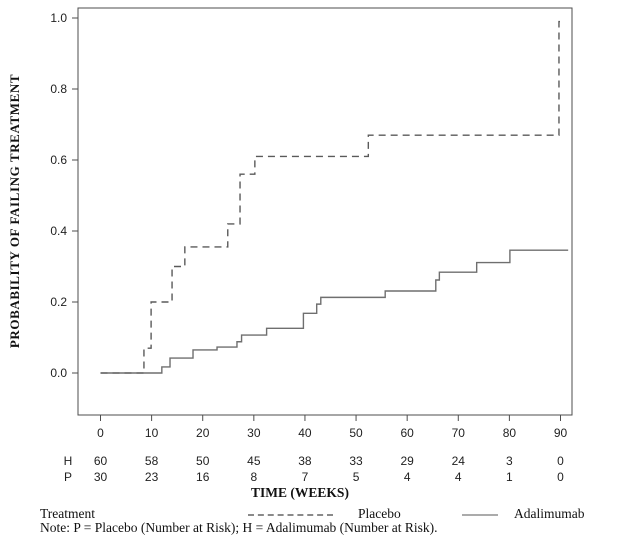  I want to click on y-tick-label: 0.4, so click(58, 231).